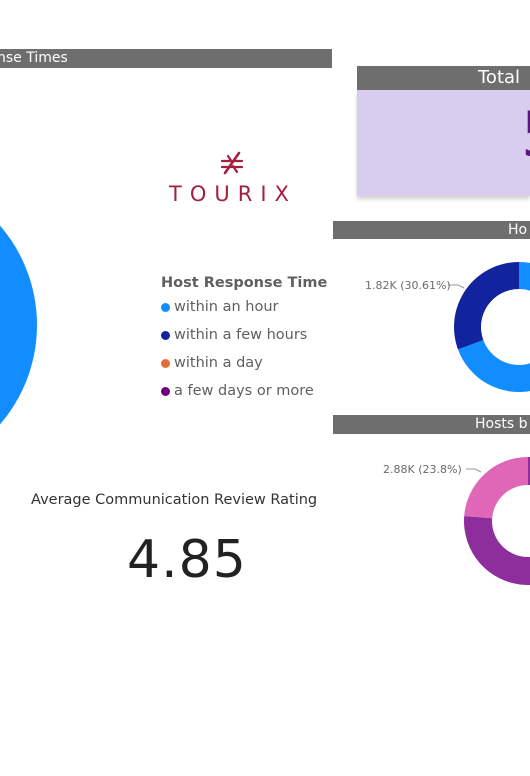 The width and height of the screenshot is (530, 776). What do you see at coordinates (233, 194) in the screenshot?
I see `brand-name: TOURIX` at bounding box center [233, 194].